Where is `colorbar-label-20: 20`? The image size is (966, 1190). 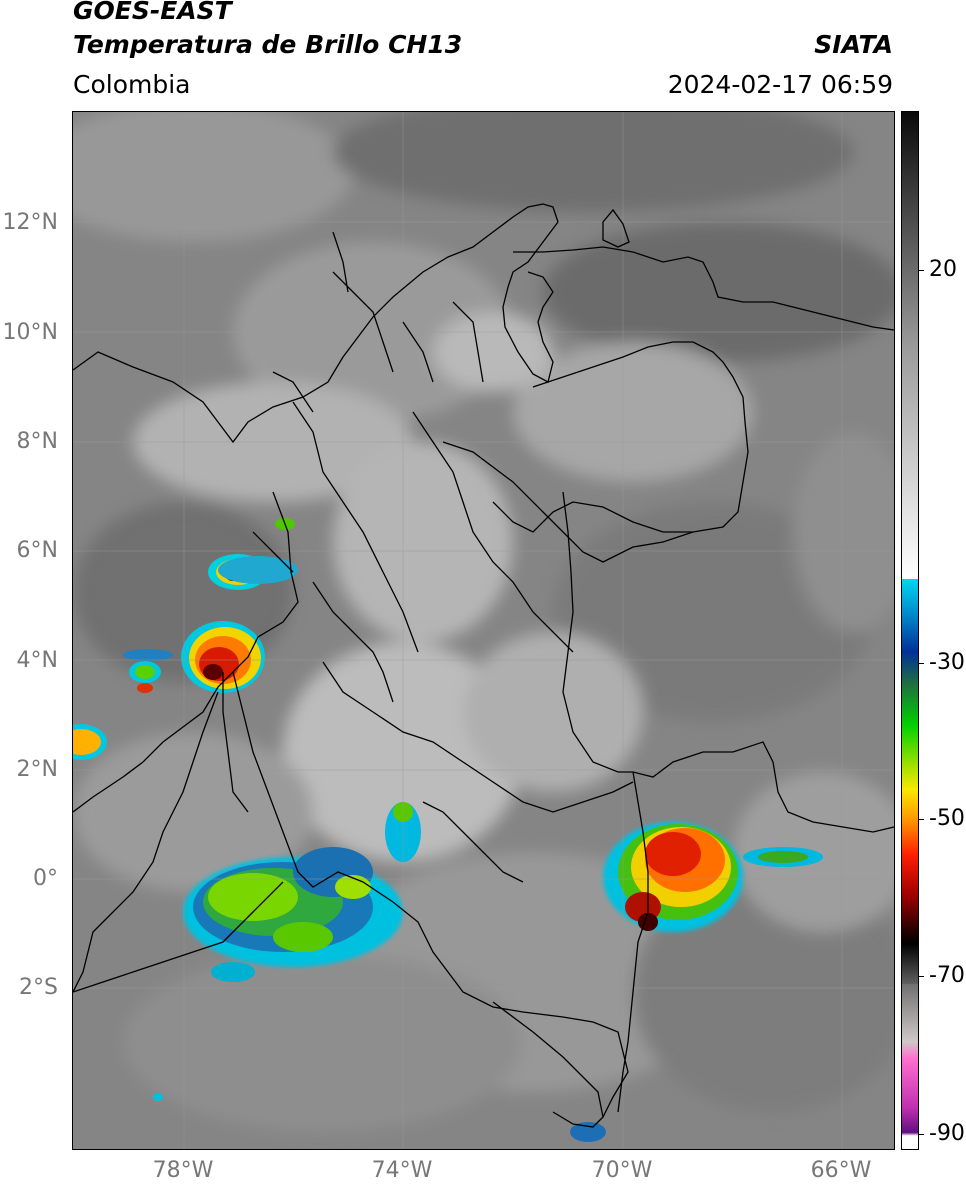 colorbar-label-20: 20 is located at coordinates (943, 269).